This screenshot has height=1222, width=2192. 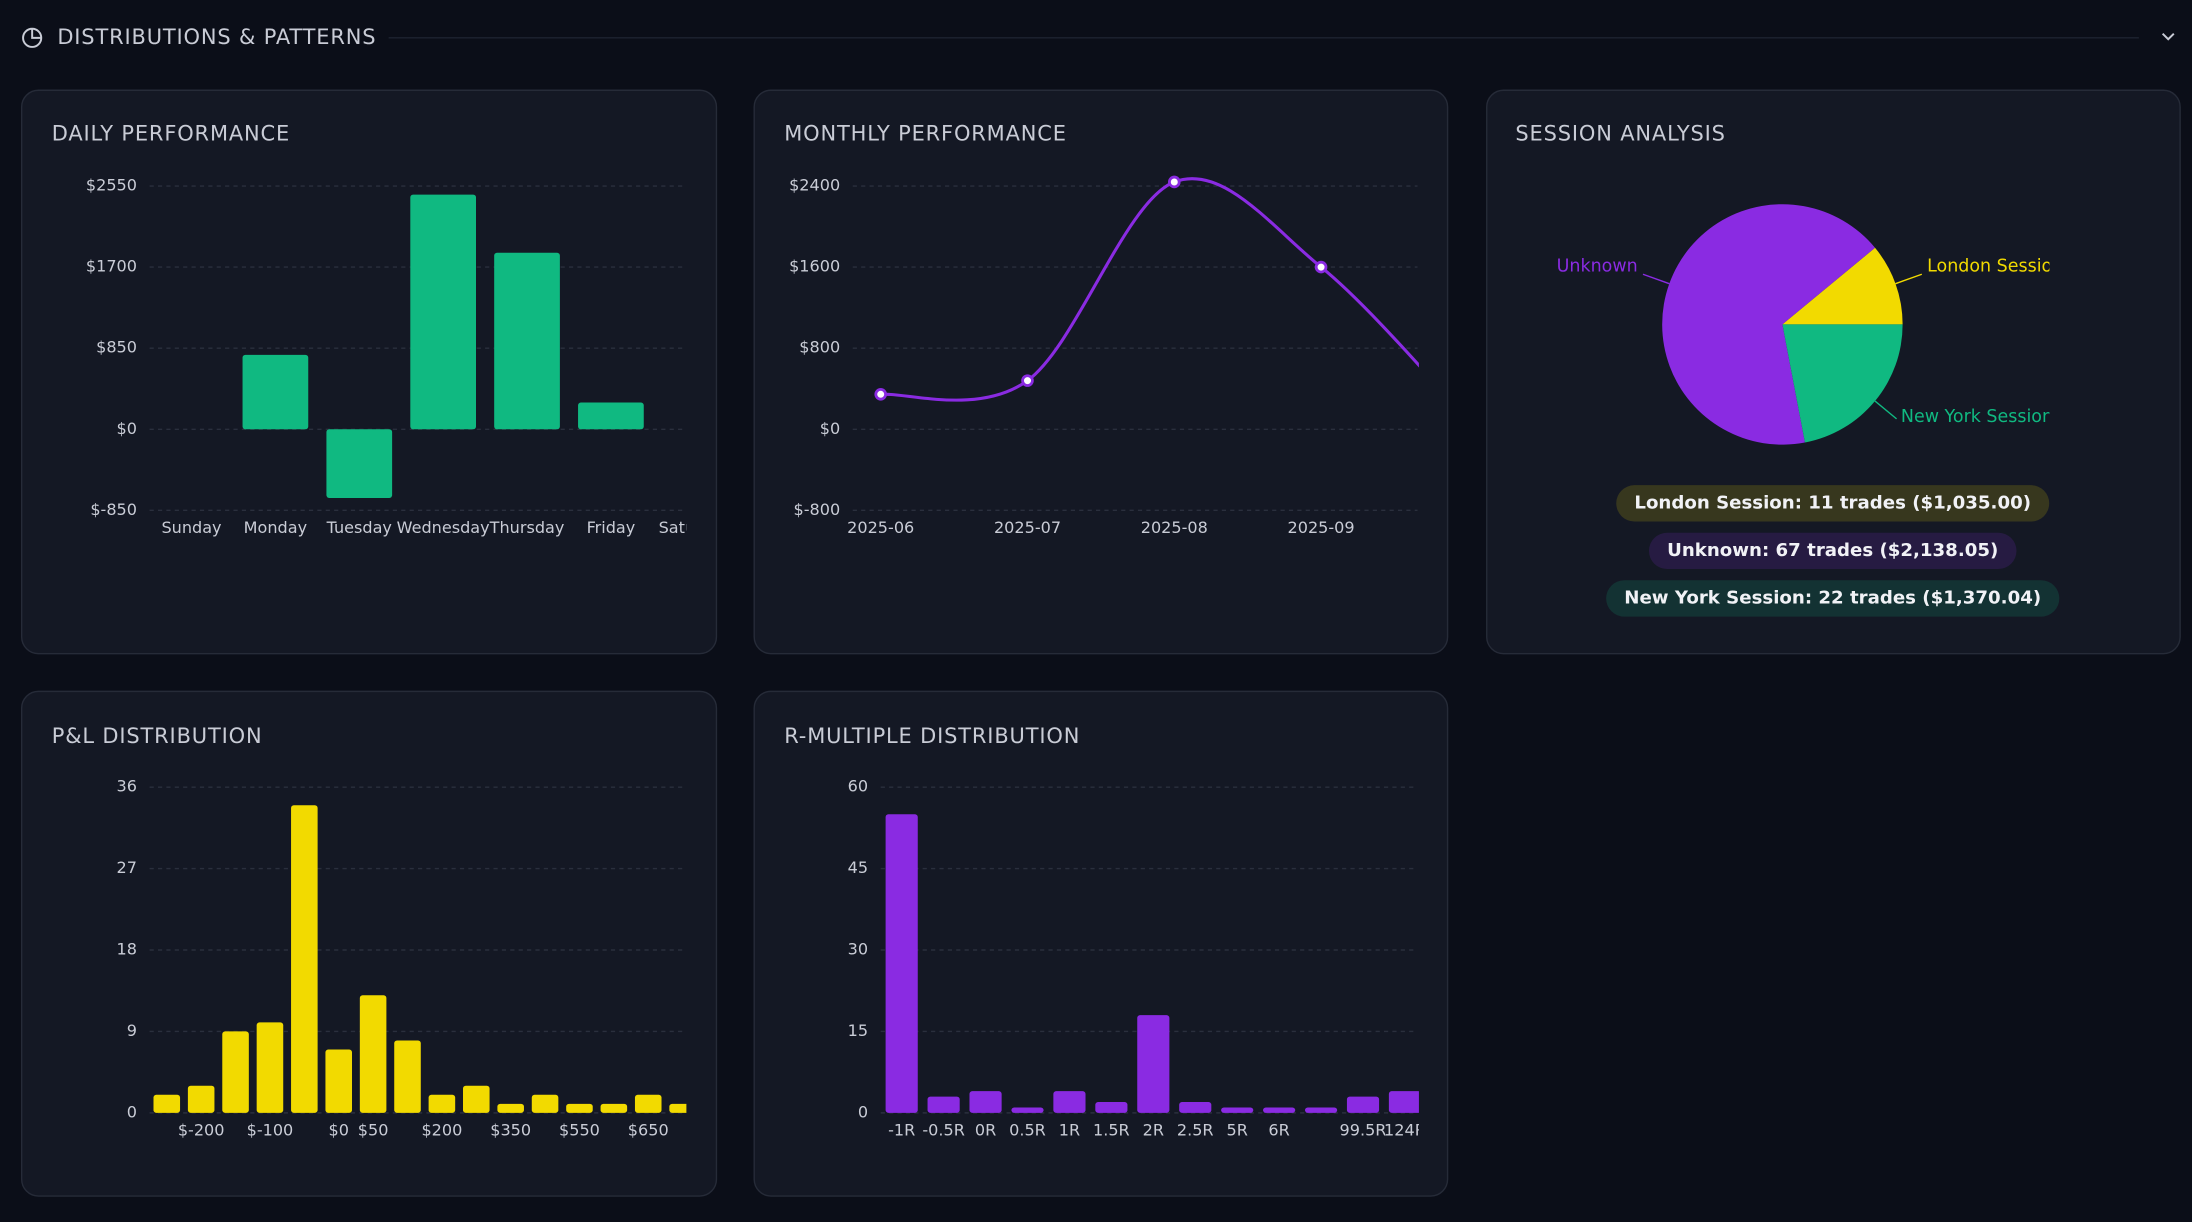 I want to click on card-title: DAILY PERFORMANCE, so click(x=171, y=133).